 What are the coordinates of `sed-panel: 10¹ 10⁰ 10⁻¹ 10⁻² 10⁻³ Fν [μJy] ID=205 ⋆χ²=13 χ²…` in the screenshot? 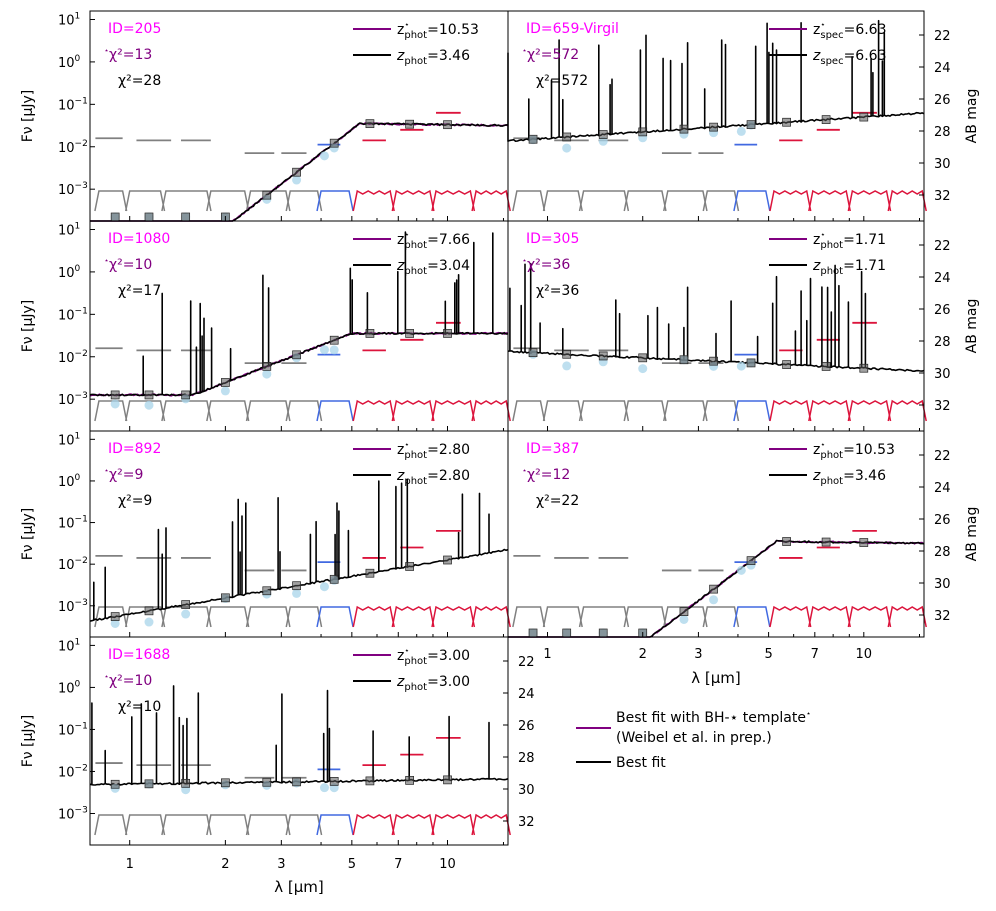 It's located at (265, 116).